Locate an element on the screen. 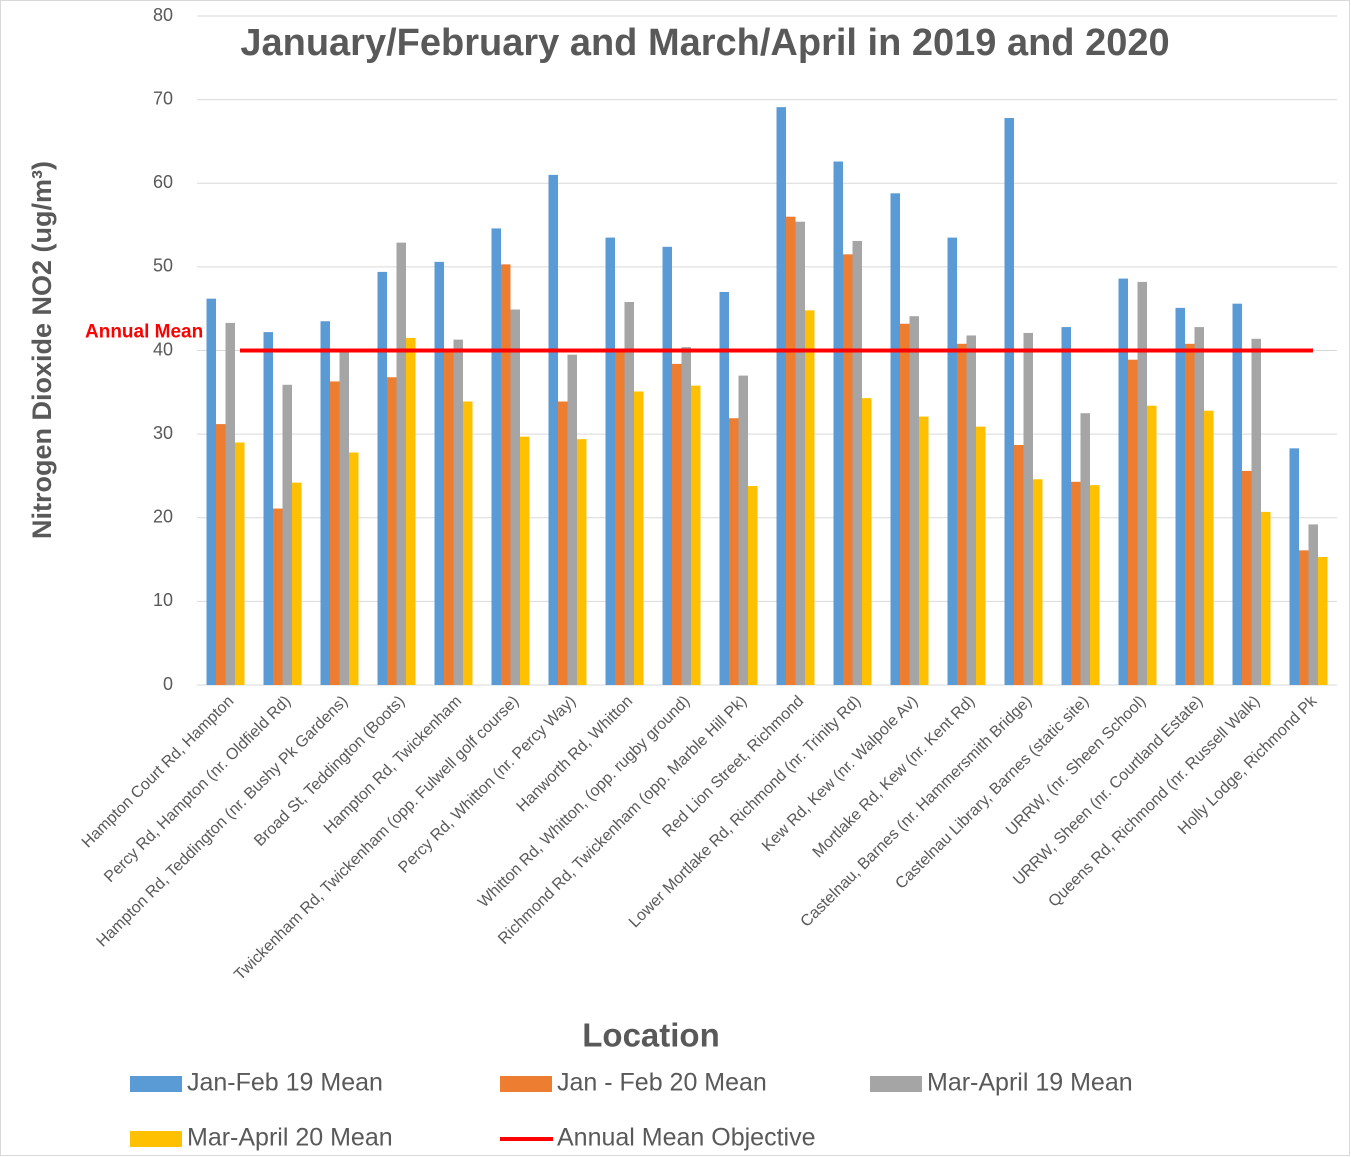 This screenshot has width=1351, height=1157. legend-label: Jan-Feb 19 Mean is located at coordinates (285, 1083).